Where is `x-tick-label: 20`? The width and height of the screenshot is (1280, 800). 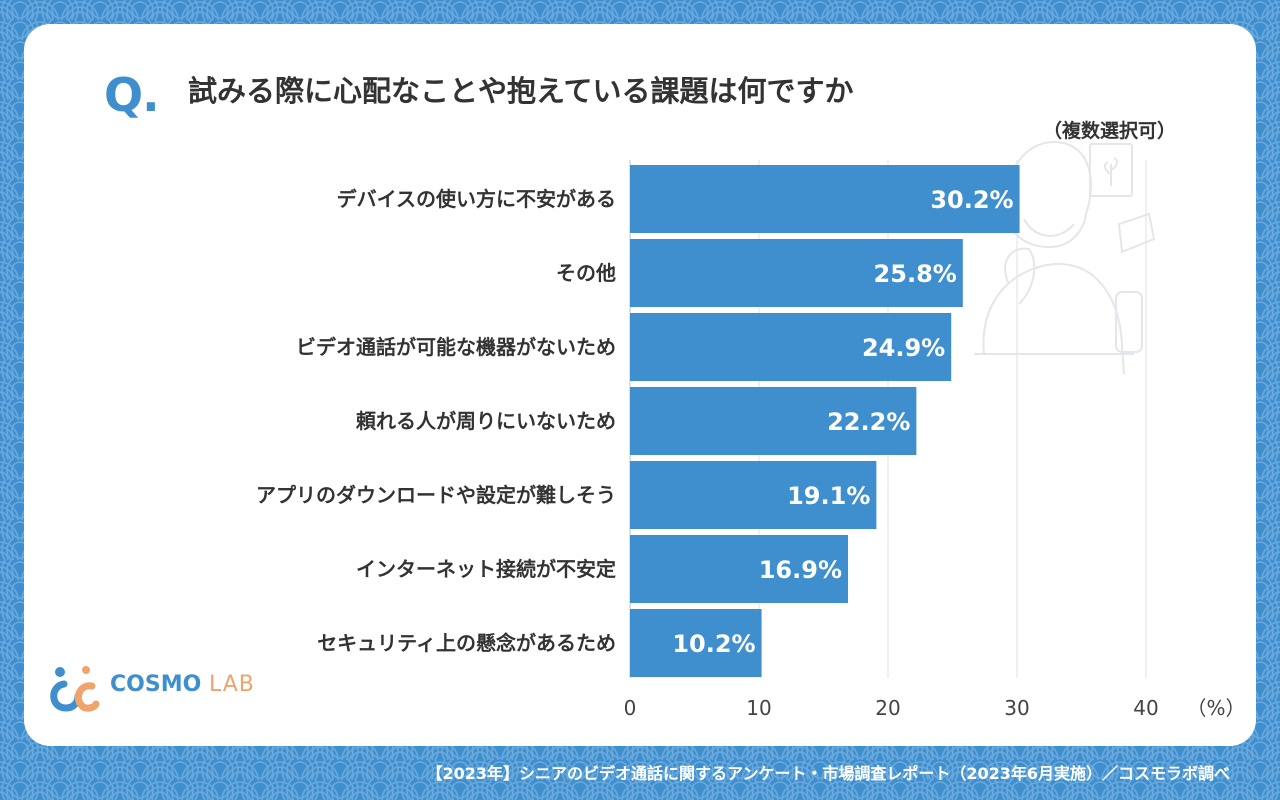
x-tick-label: 20 is located at coordinates (887, 708).